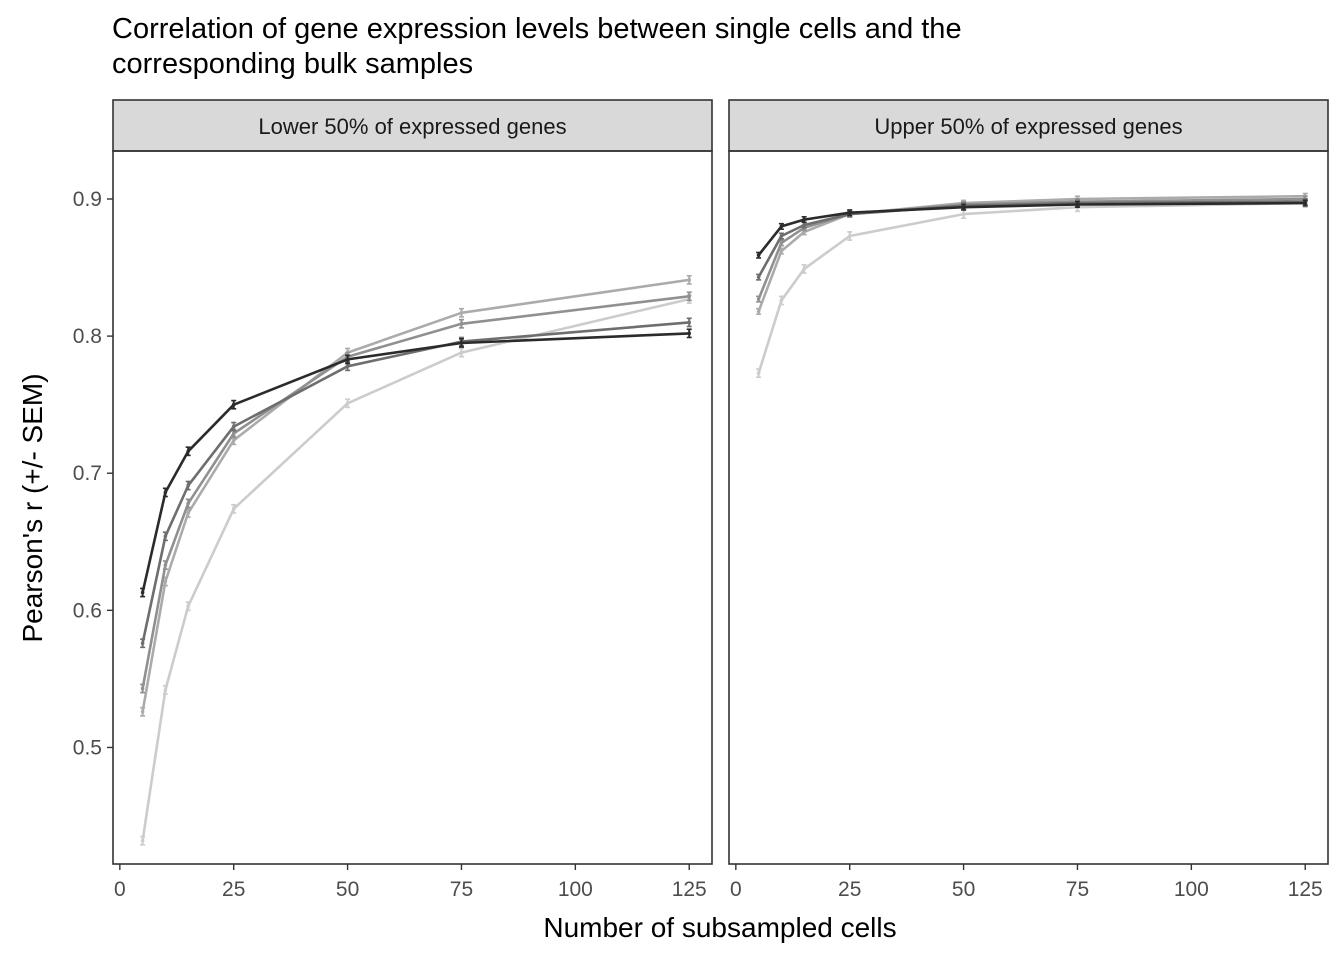 This screenshot has width=1344, height=960. I want to click on y-tick-label: 0.5, so click(87, 747).